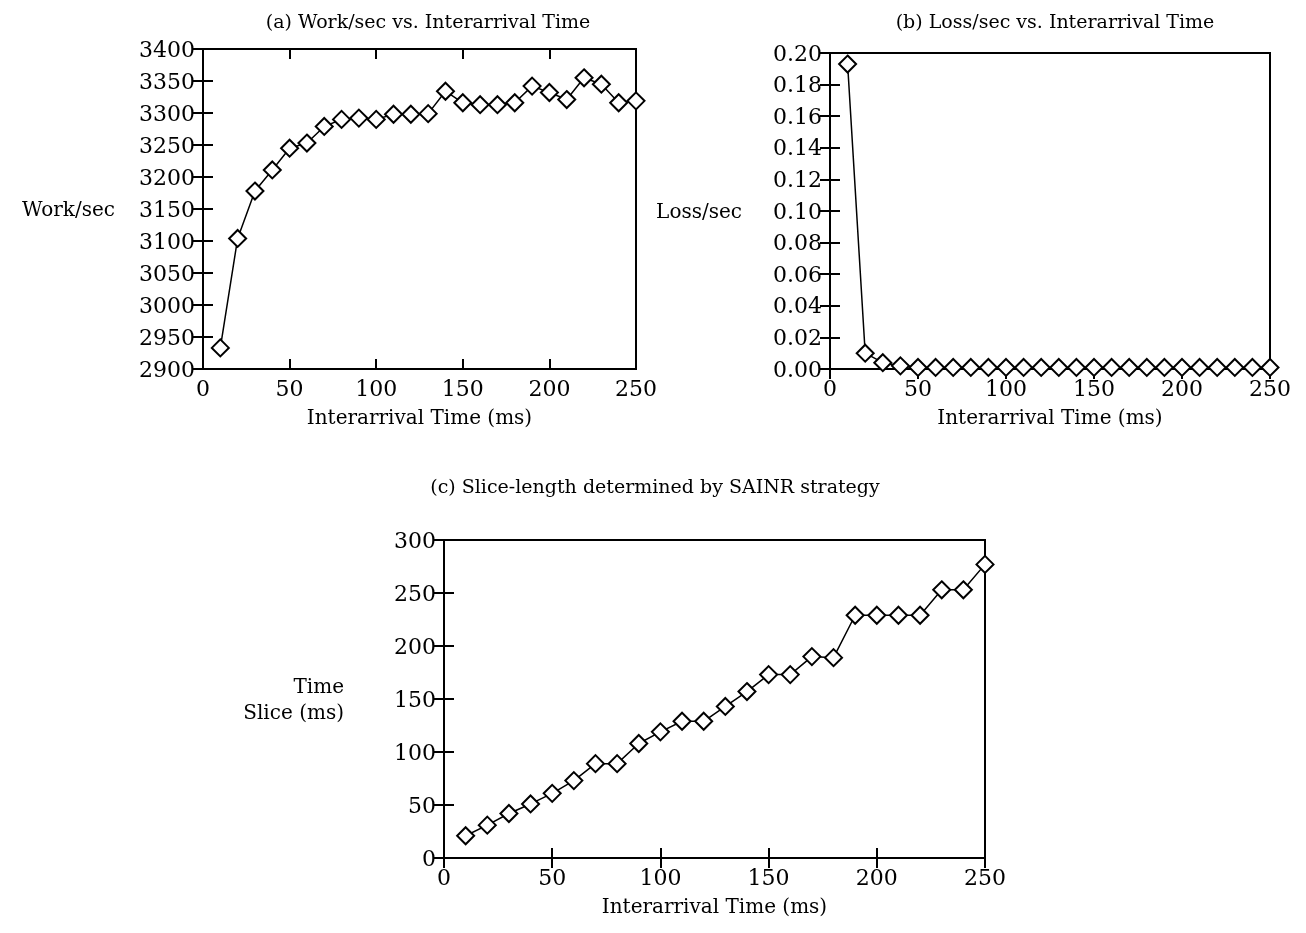 This screenshot has height=933, width=1306. I want to click on y-tick-label: 0.16, so click(797, 116).